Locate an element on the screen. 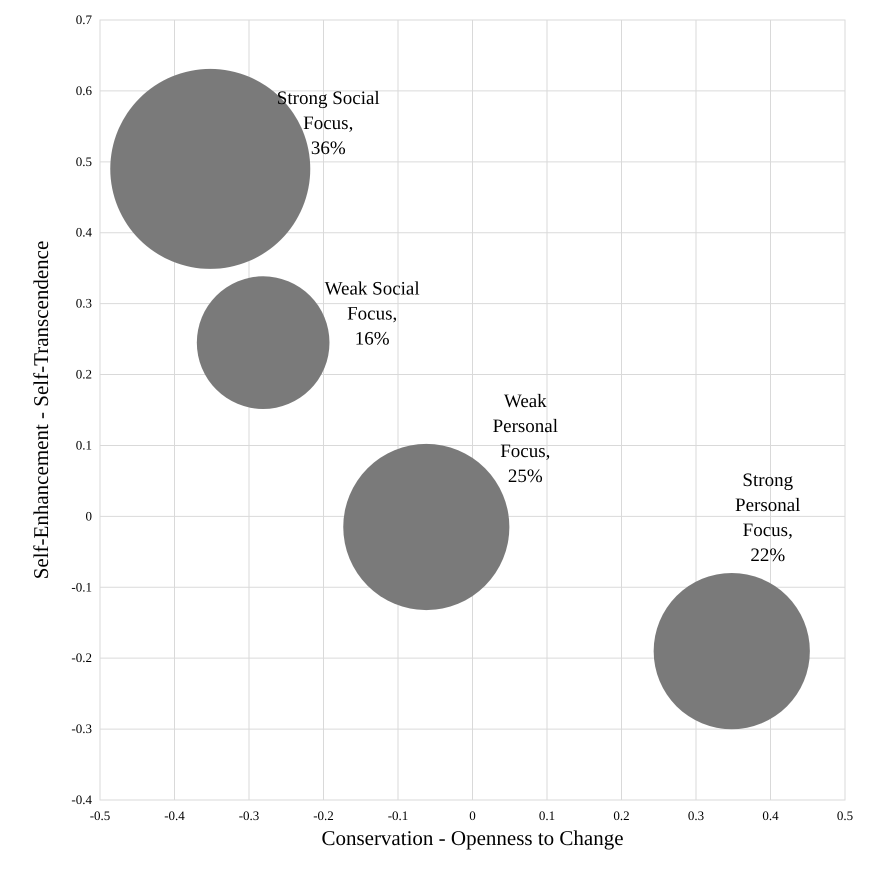  x-tick-label: 0.3 is located at coordinates (696, 815).